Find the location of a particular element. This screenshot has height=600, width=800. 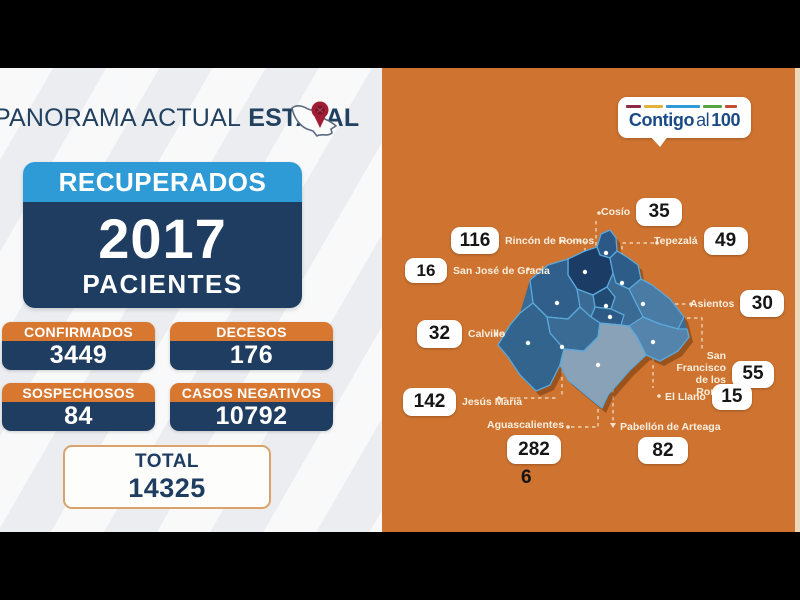

stat-card-confirmados: CONFIRMADOS 3449 is located at coordinates (78, 346).